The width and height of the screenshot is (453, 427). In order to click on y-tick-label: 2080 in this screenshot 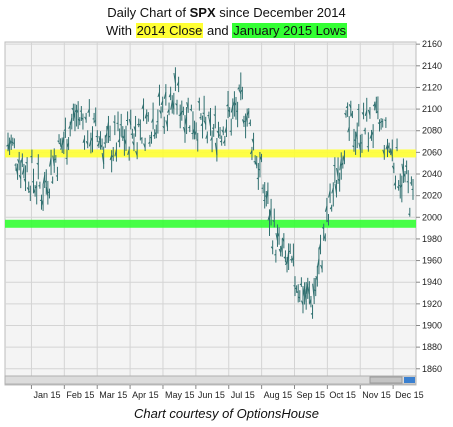, I will do `click(432, 131)`.